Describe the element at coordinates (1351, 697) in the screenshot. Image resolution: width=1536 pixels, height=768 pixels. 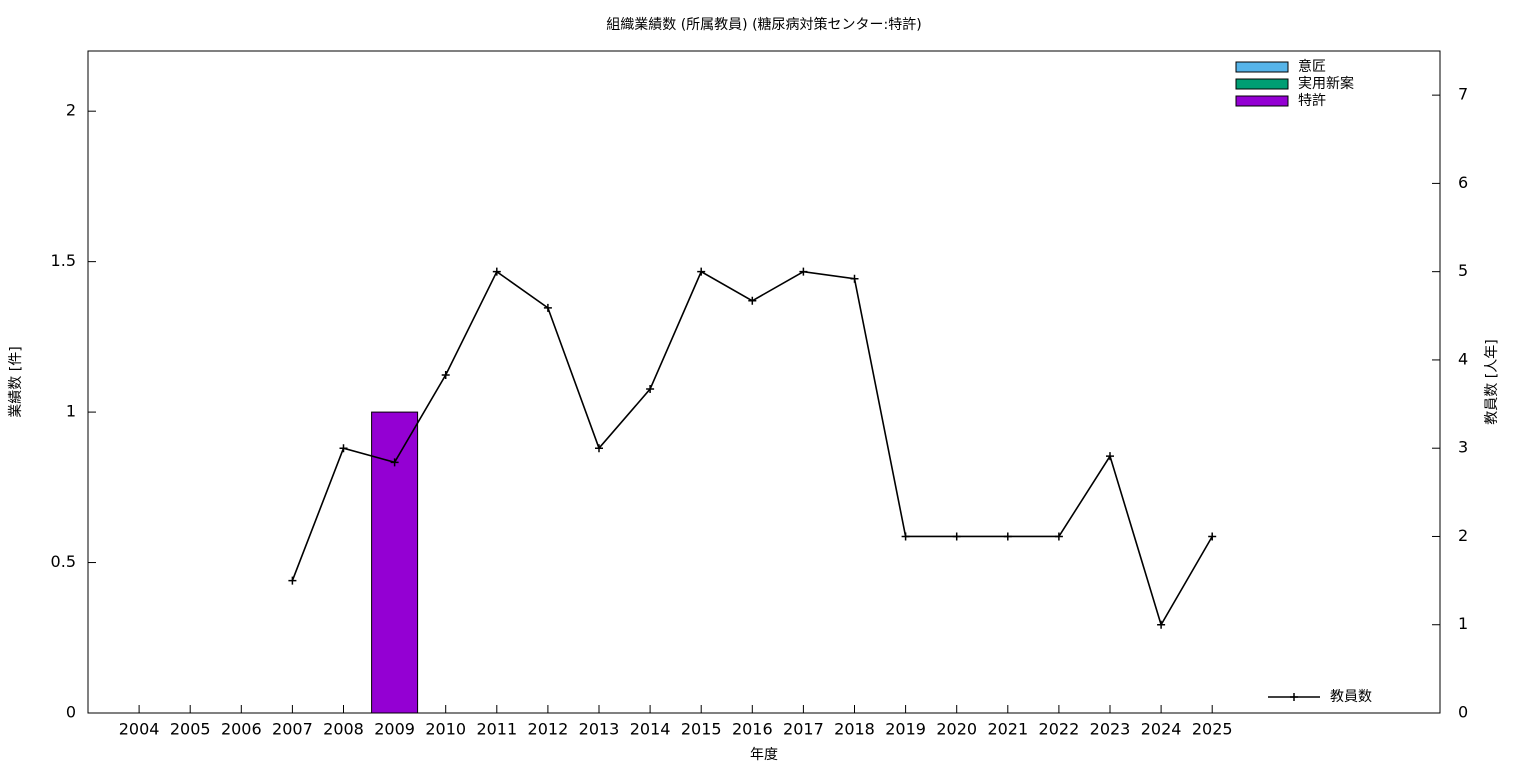
I see `legend-label: 教員数` at that location.